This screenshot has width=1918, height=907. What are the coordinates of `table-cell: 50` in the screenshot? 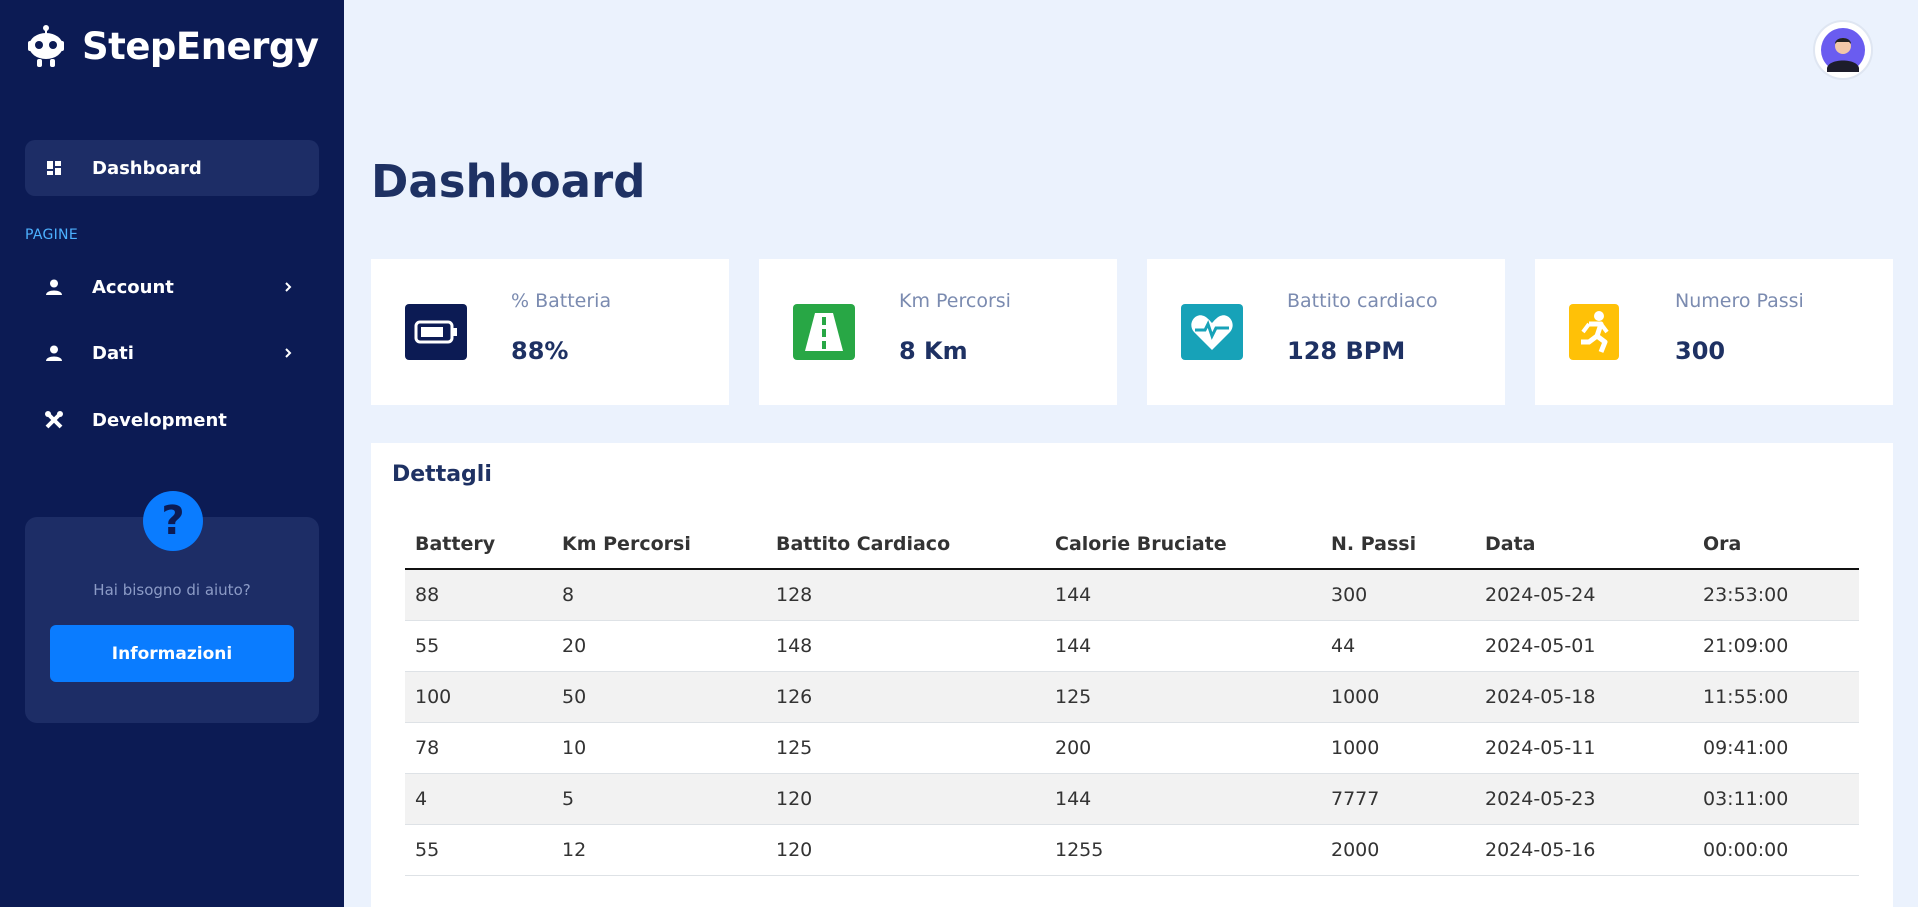 It's located at (659, 697).